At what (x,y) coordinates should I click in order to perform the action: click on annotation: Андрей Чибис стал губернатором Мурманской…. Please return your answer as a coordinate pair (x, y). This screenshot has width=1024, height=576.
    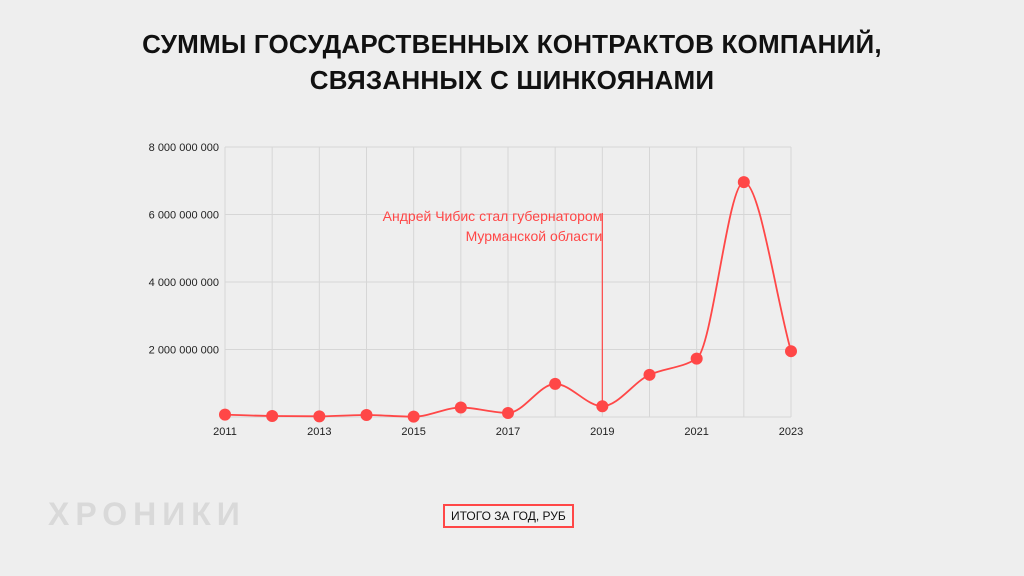
    Looking at the image, I should click on (493, 306).